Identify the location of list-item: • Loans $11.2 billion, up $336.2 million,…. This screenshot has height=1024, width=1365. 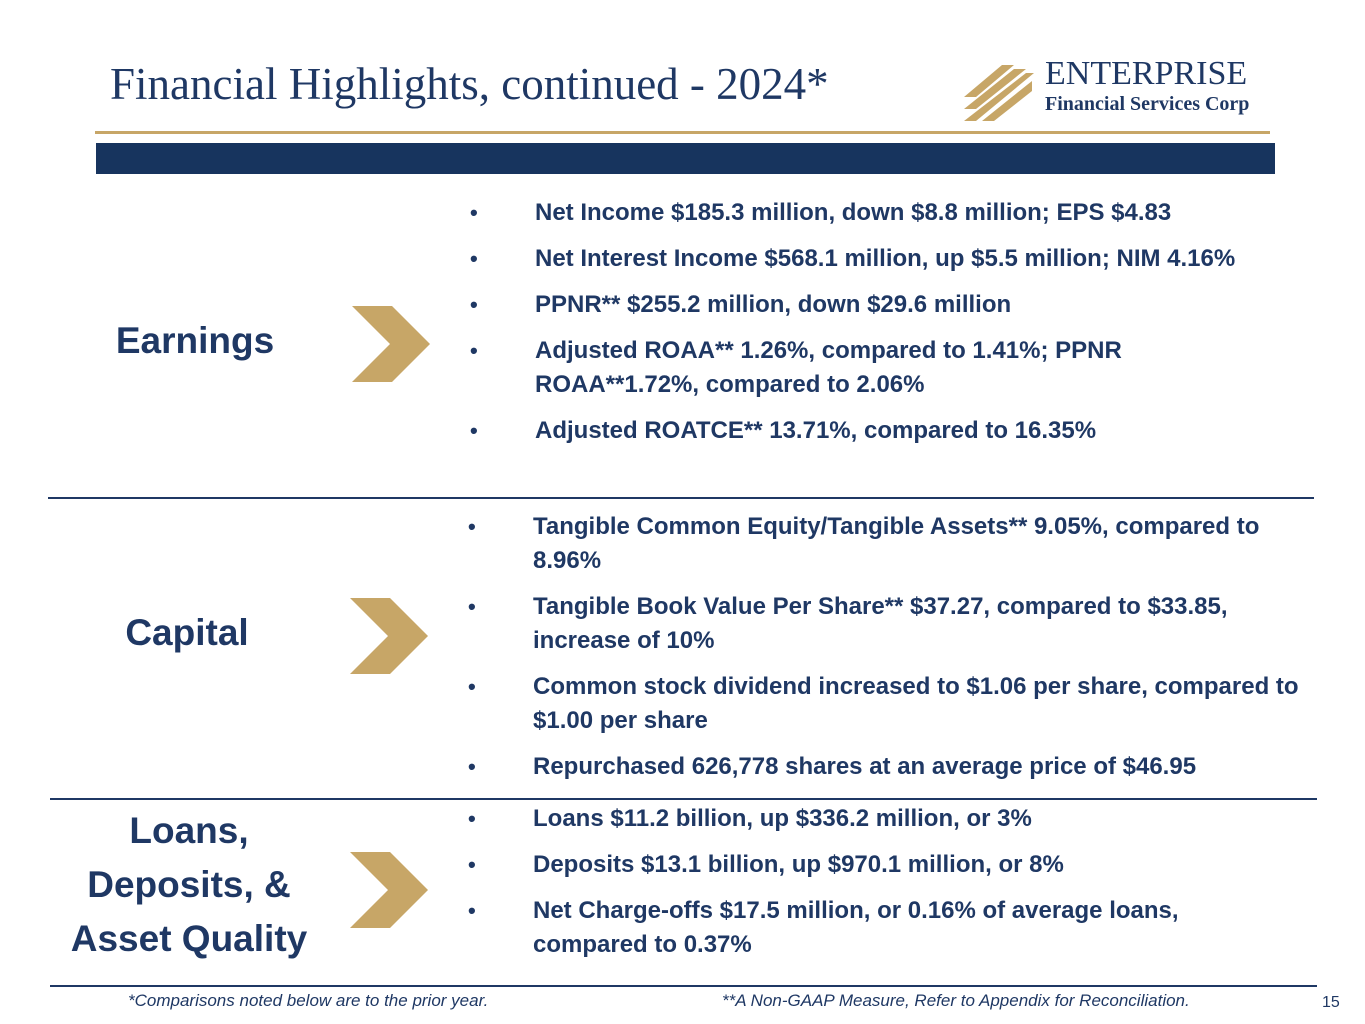
(750, 818).